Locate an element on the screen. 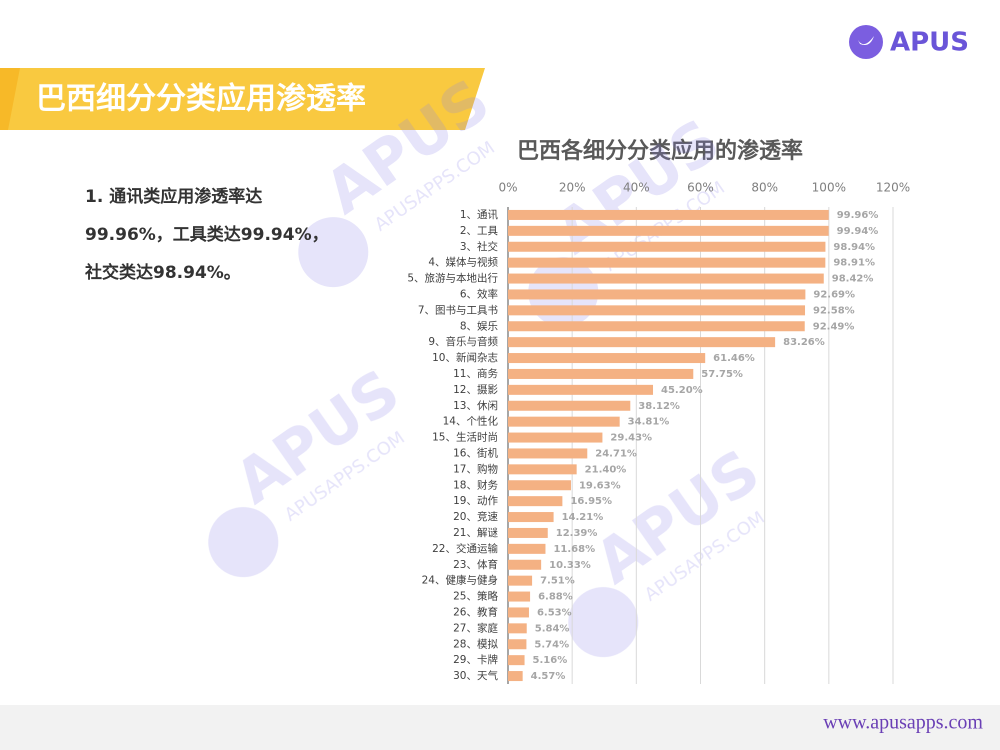 The width and height of the screenshot is (1000, 750). value-label: 98.91% is located at coordinates (854, 263).